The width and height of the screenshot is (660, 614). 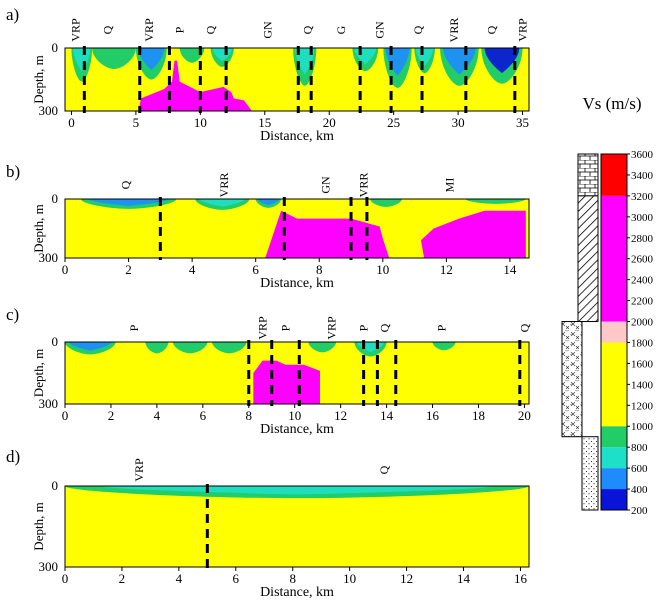 I want to click on colorbar-tick-label: 1000, so click(x=642, y=427).